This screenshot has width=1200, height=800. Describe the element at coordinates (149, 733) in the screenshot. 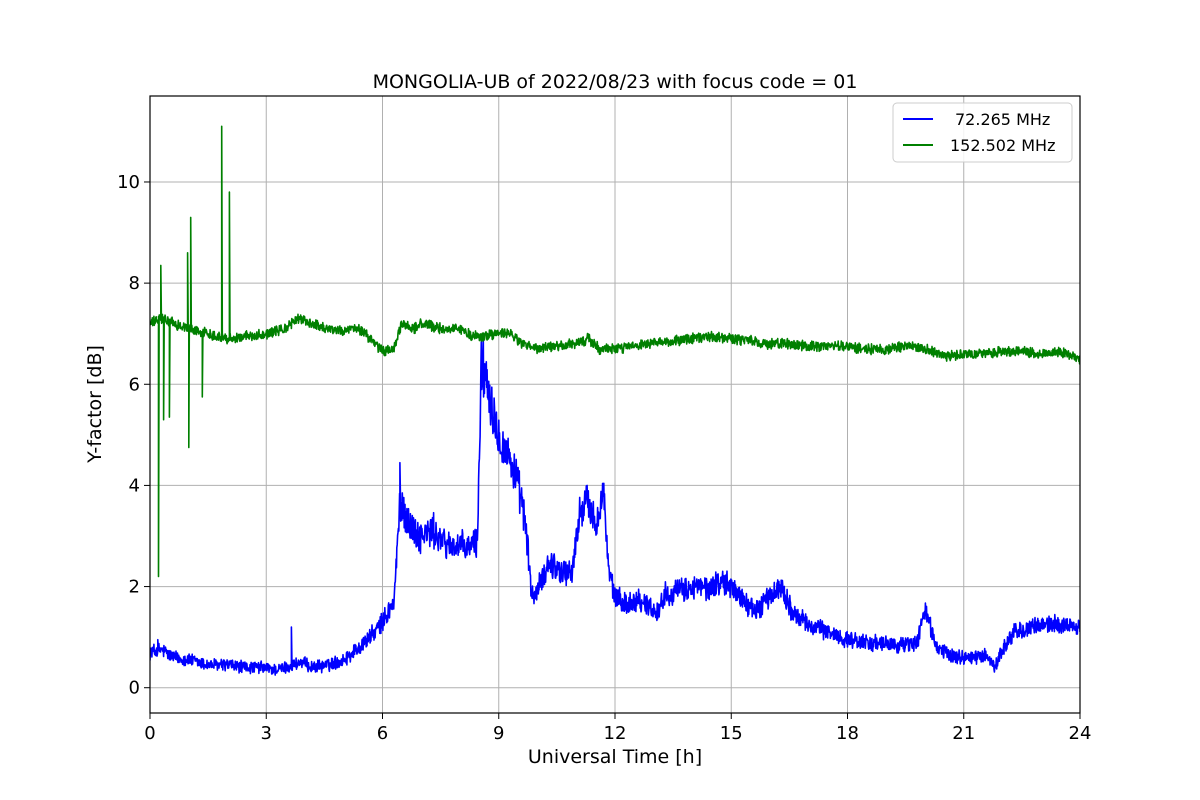

I see `x-tick-label: 0` at that location.